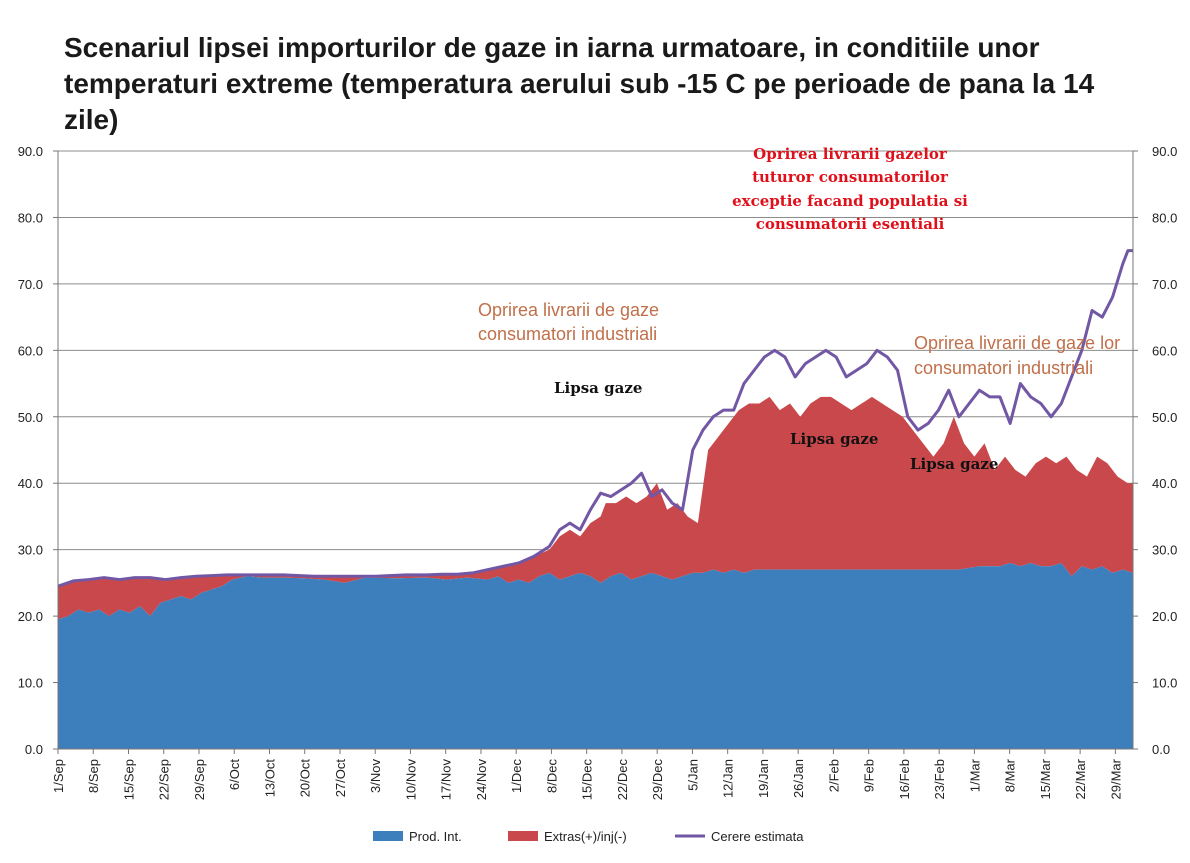 This screenshot has height=863, width=1190. I want to click on x-tick-label-11: 17/Nov, so click(446, 780).